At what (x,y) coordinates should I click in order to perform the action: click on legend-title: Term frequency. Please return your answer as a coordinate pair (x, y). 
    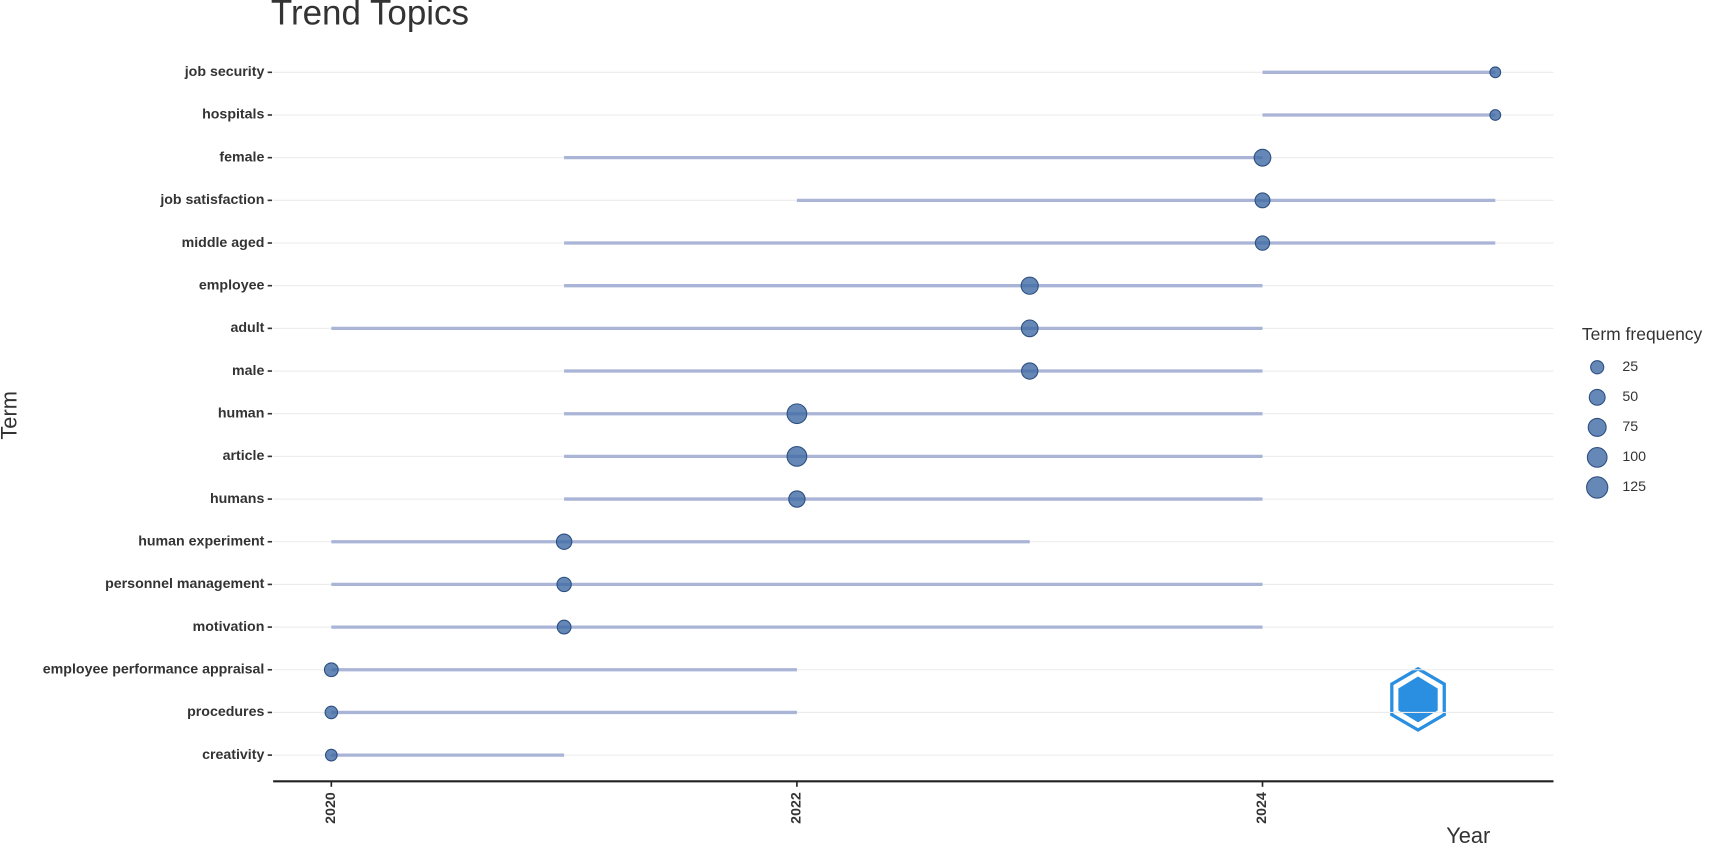
    Looking at the image, I should click on (1642, 334).